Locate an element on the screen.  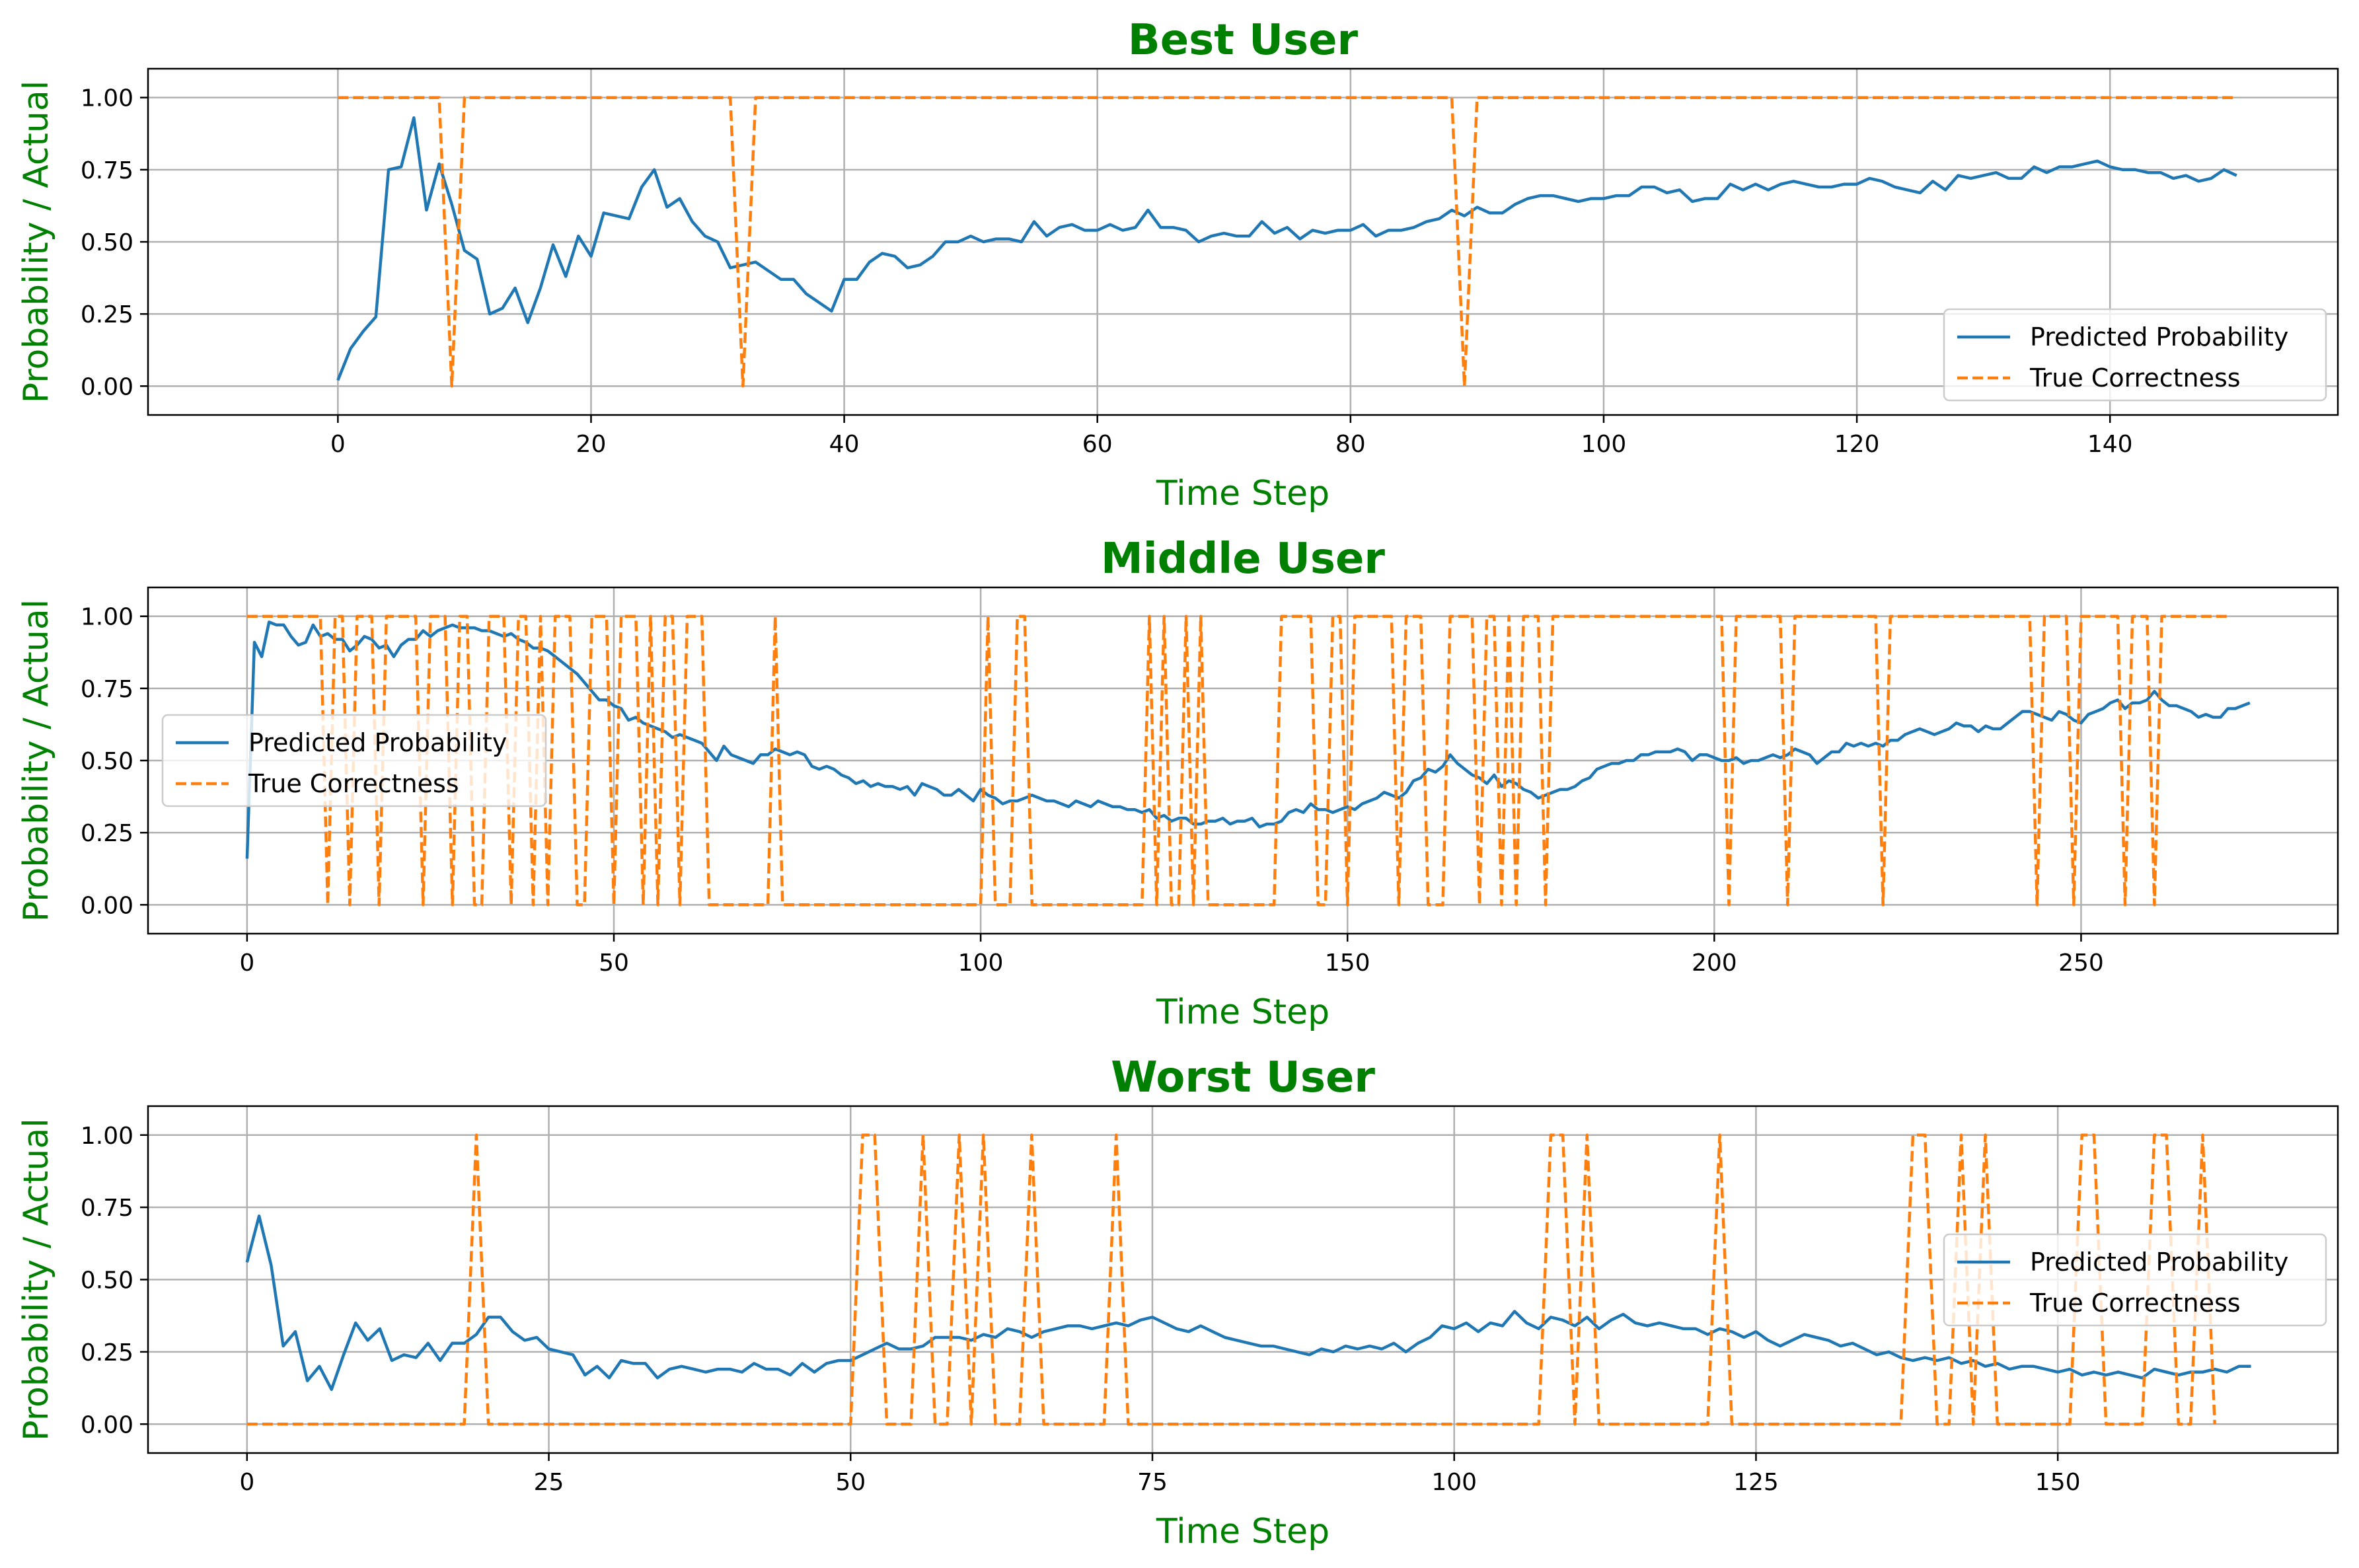
x-tick-label: 40 is located at coordinates (844, 444).